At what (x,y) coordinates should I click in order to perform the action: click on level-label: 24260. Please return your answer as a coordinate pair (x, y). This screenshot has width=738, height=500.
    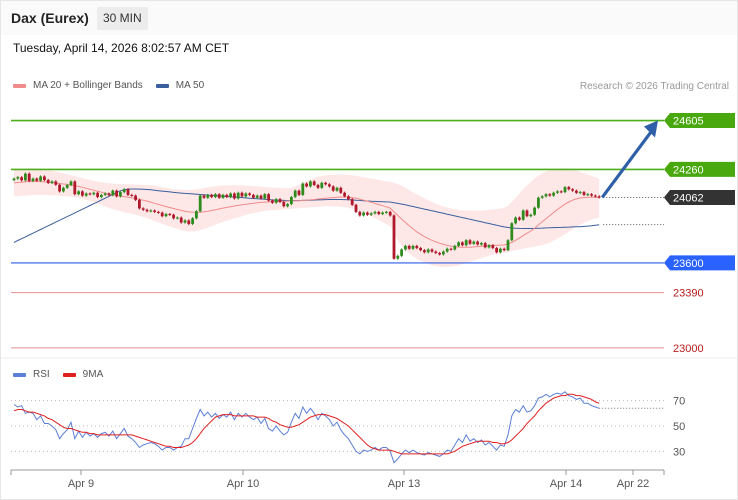
    Looking at the image, I should click on (688, 170).